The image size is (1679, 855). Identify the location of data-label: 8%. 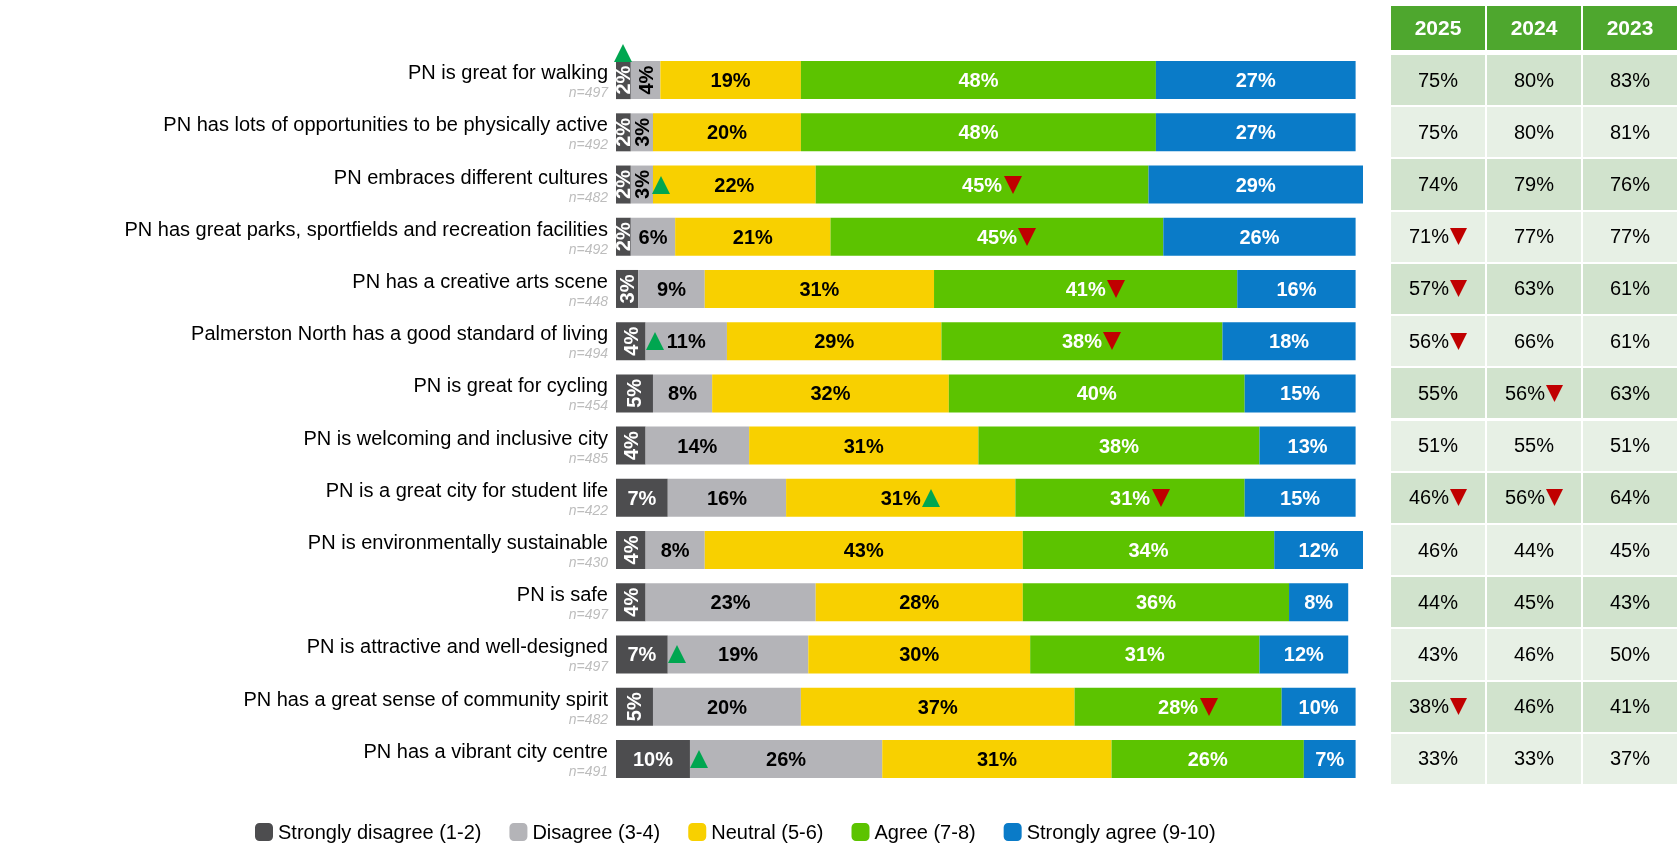
(1319, 602).